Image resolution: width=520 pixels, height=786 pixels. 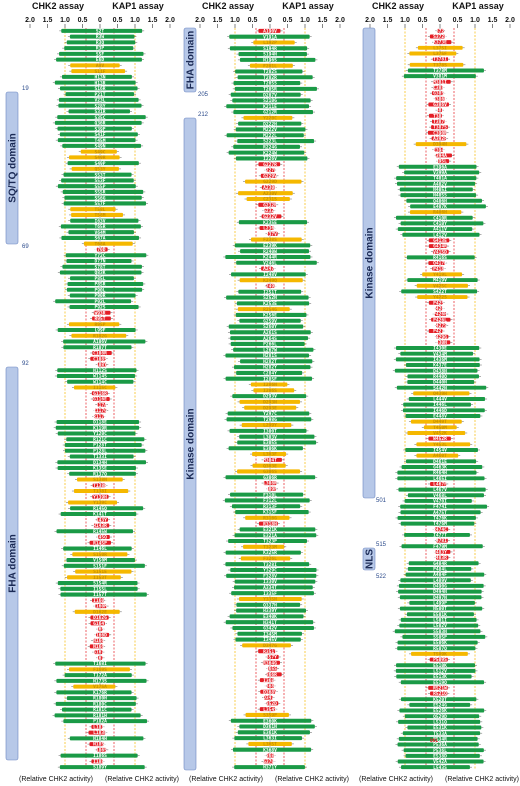 What do you see at coordinates (99, 256) in the screenshot?
I see `variant-label: Y72C` at bounding box center [99, 256].